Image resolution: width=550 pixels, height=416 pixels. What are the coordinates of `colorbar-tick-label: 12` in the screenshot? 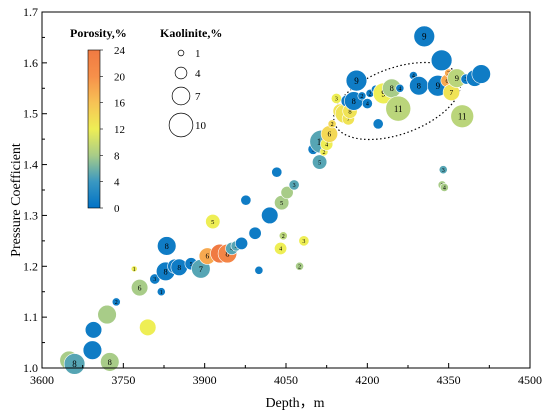 It's located at (119, 130).